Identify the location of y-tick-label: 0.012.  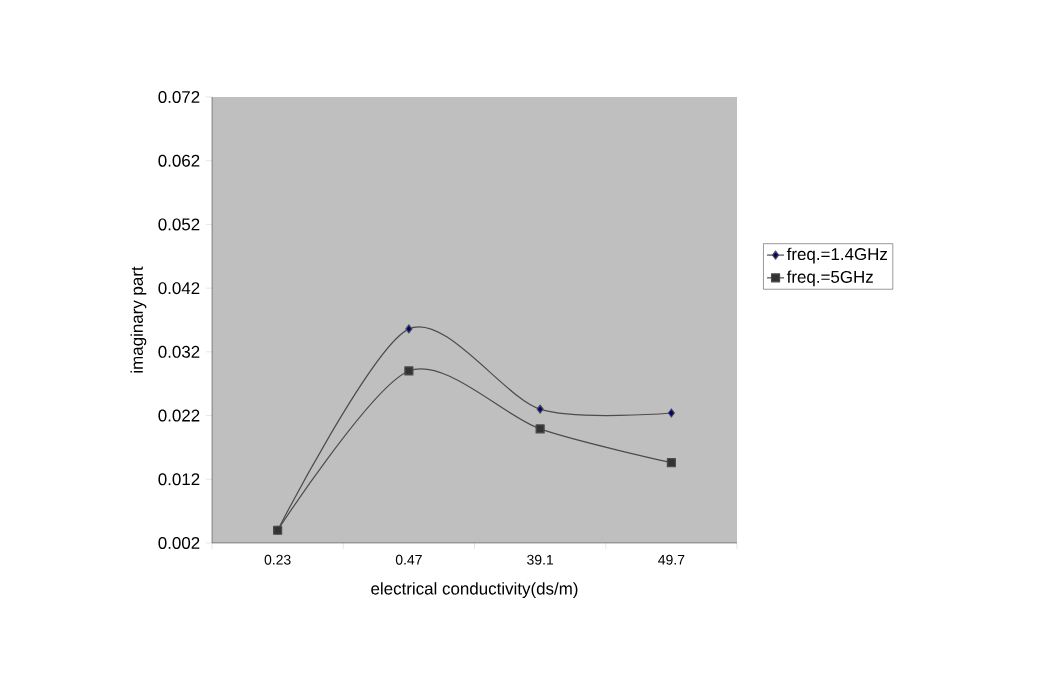
(179, 479).